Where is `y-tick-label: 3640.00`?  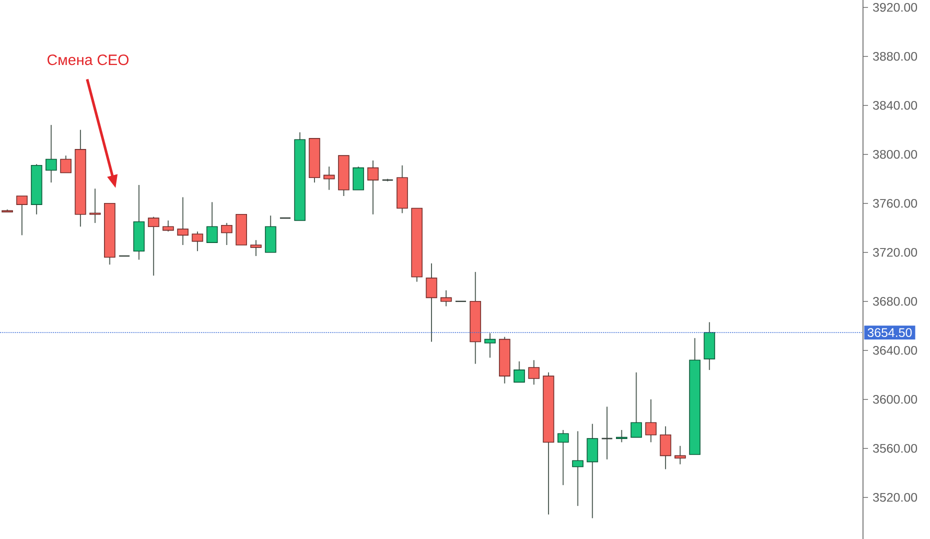
y-tick-label: 3640.00 is located at coordinates (895, 350).